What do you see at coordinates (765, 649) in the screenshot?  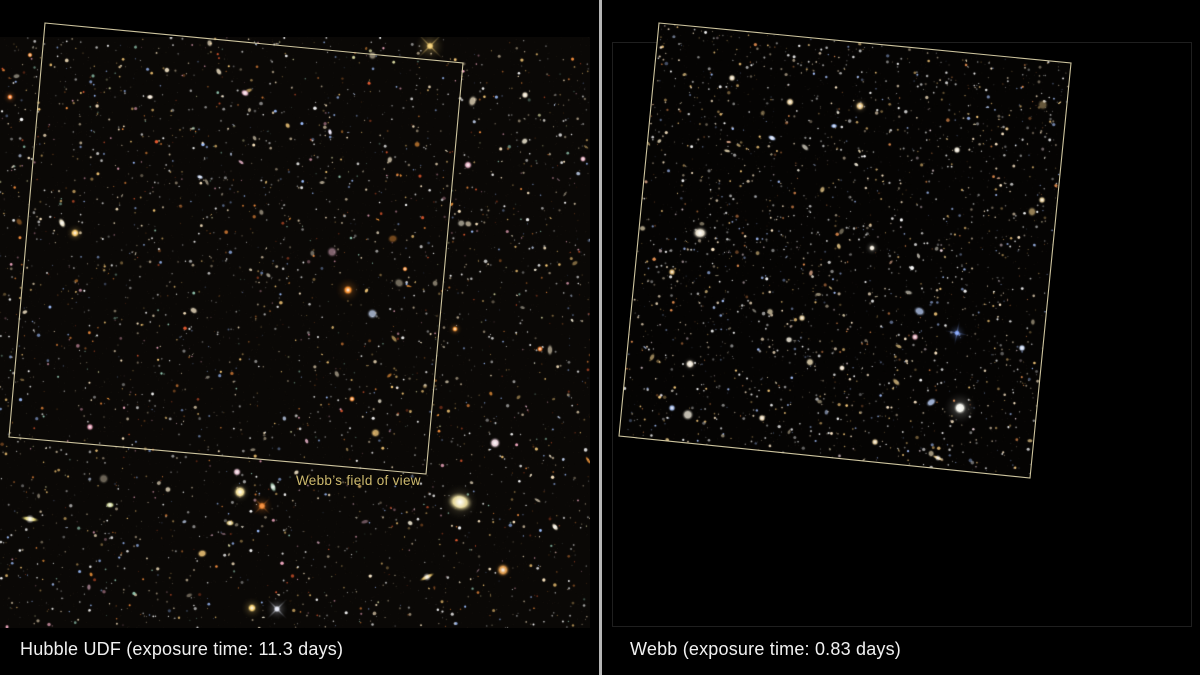 I see `webb-caption: Webb (exposure time: 0.83 days)` at bounding box center [765, 649].